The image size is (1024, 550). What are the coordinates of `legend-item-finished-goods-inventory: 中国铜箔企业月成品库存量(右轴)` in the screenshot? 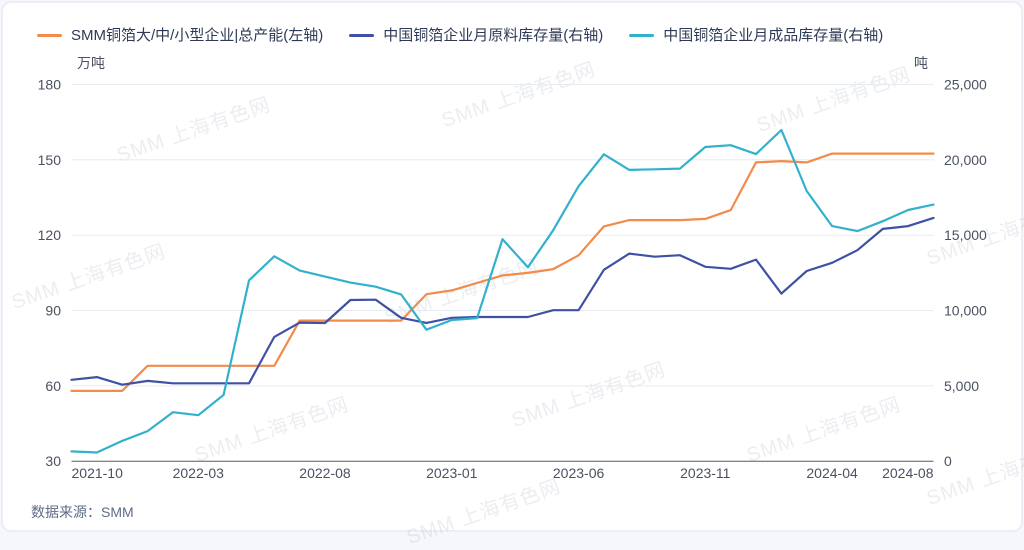 It's located at (756, 35).